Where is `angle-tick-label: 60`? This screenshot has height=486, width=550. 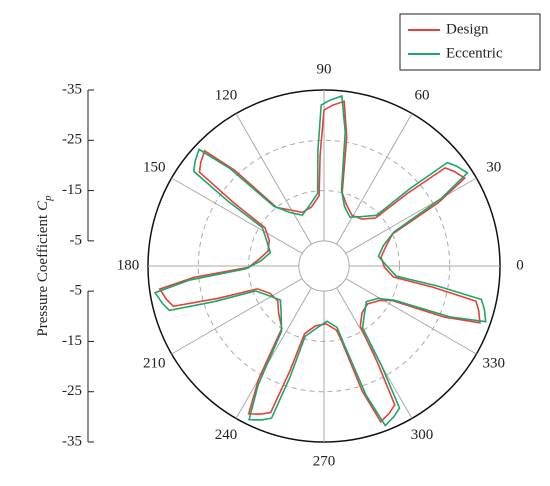 angle-tick-label: 60 is located at coordinates (422, 96).